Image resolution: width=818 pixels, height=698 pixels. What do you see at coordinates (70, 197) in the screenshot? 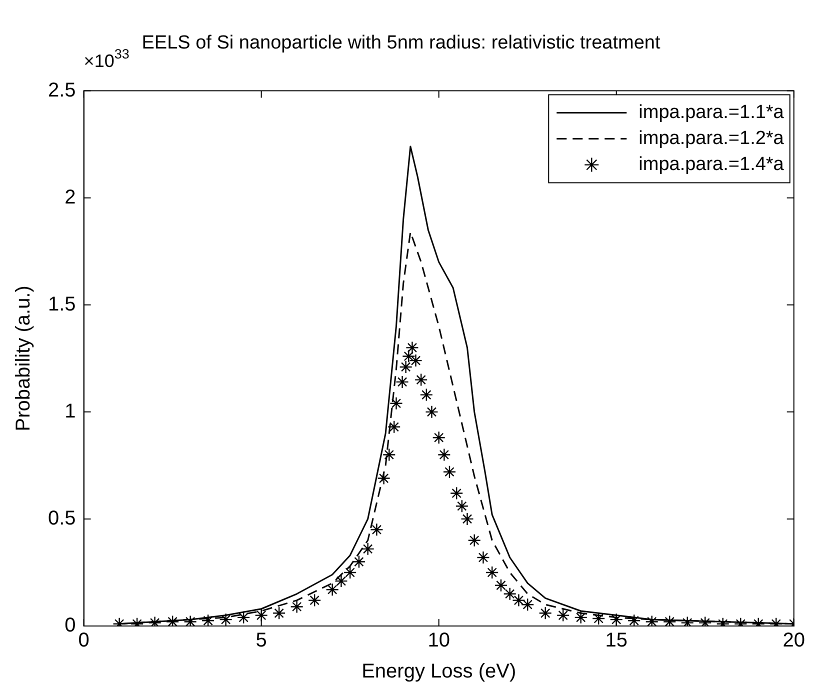
I see `y-tick-label: 2` at bounding box center [70, 197].